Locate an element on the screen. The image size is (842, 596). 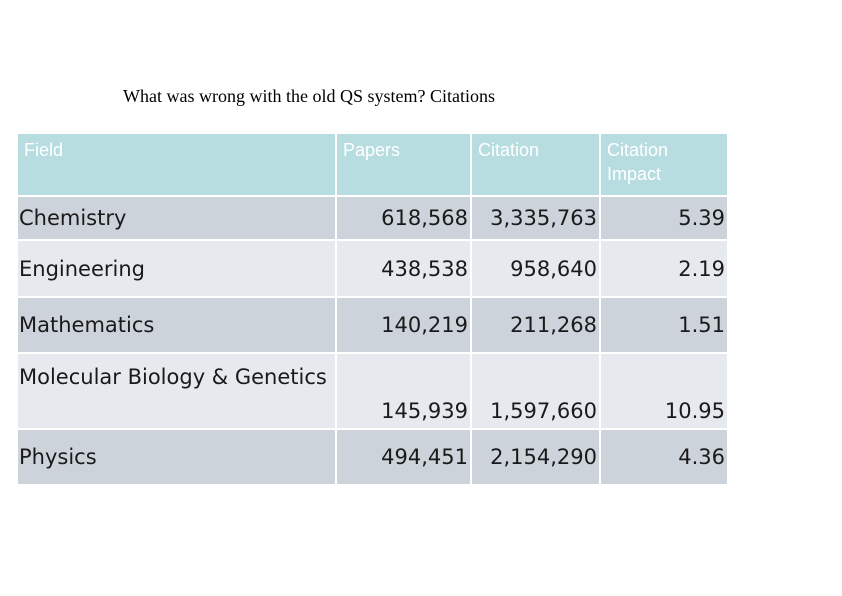
table-row-papers: 140,219 is located at coordinates (403, 325).